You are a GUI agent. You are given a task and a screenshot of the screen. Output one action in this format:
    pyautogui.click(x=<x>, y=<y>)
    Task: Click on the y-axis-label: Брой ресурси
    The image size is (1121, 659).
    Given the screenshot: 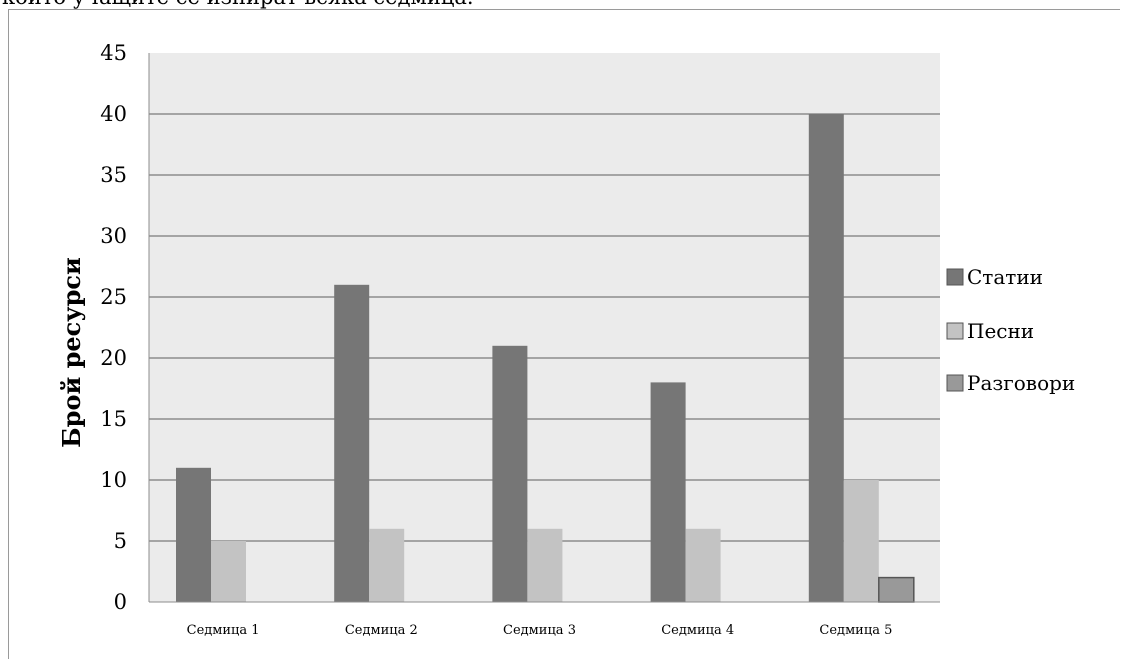 What is the action you would take?
    pyautogui.click(x=71, y=352)
    